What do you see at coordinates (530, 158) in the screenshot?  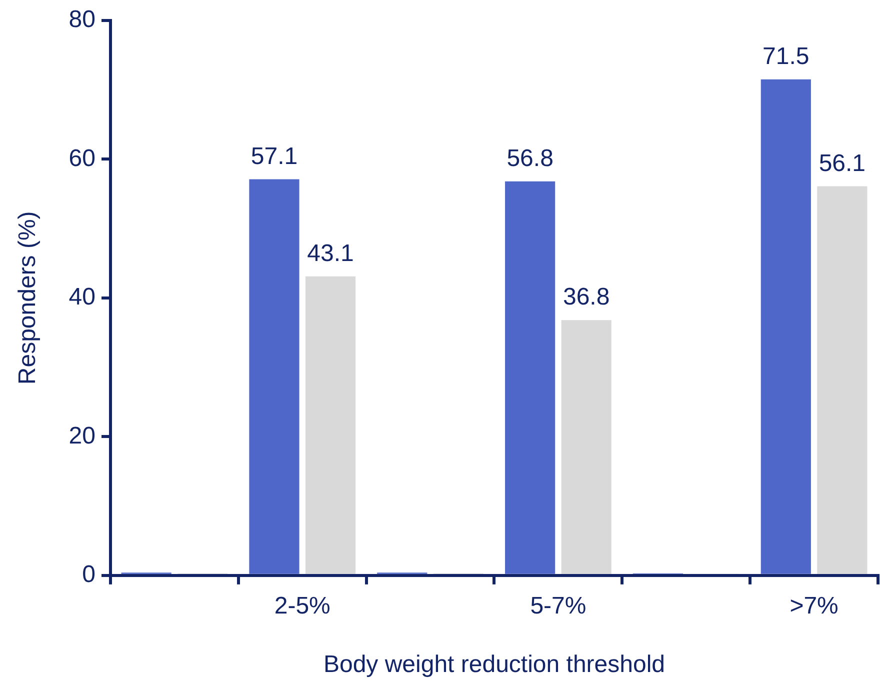 I see `data-label: 56.8` at bounding box center [530, 158].